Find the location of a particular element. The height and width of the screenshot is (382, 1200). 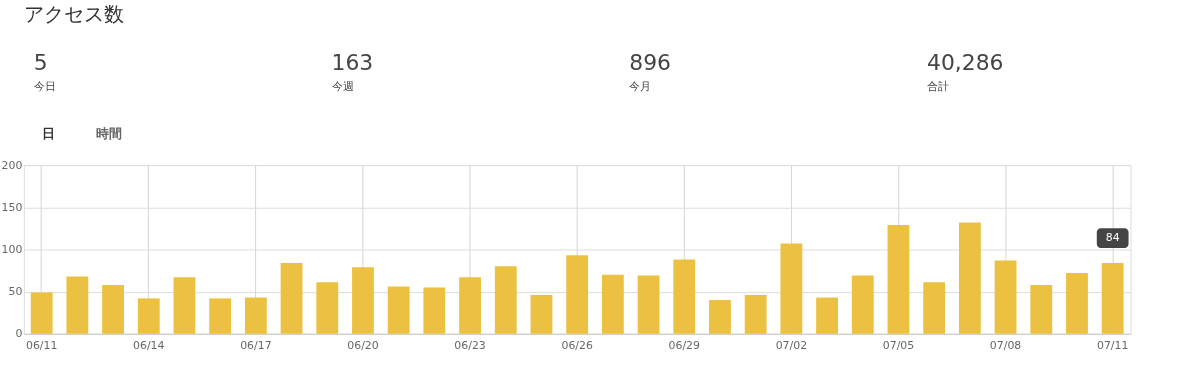

x-tick-label: 06/14 is located at coordinates (149, 346).